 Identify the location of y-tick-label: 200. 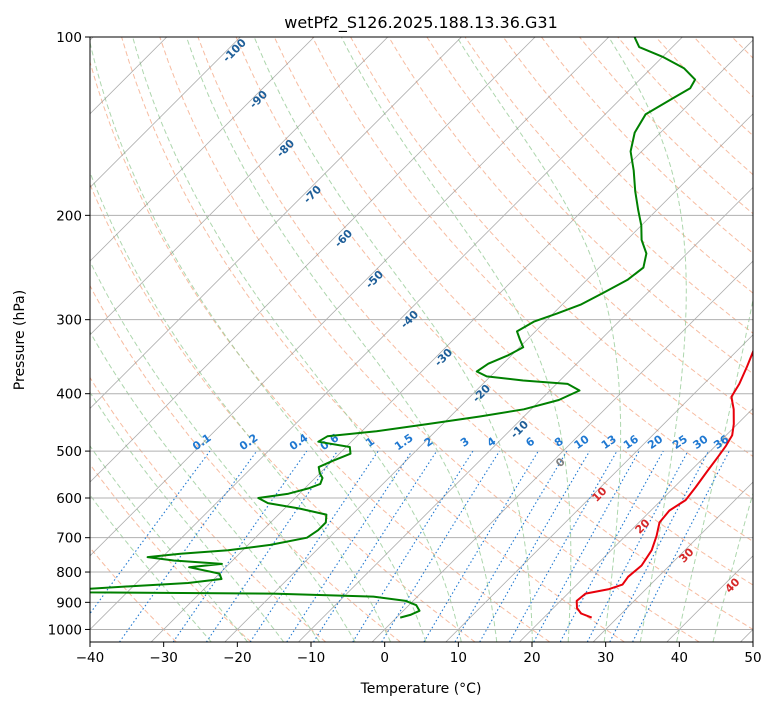
(69, 216).